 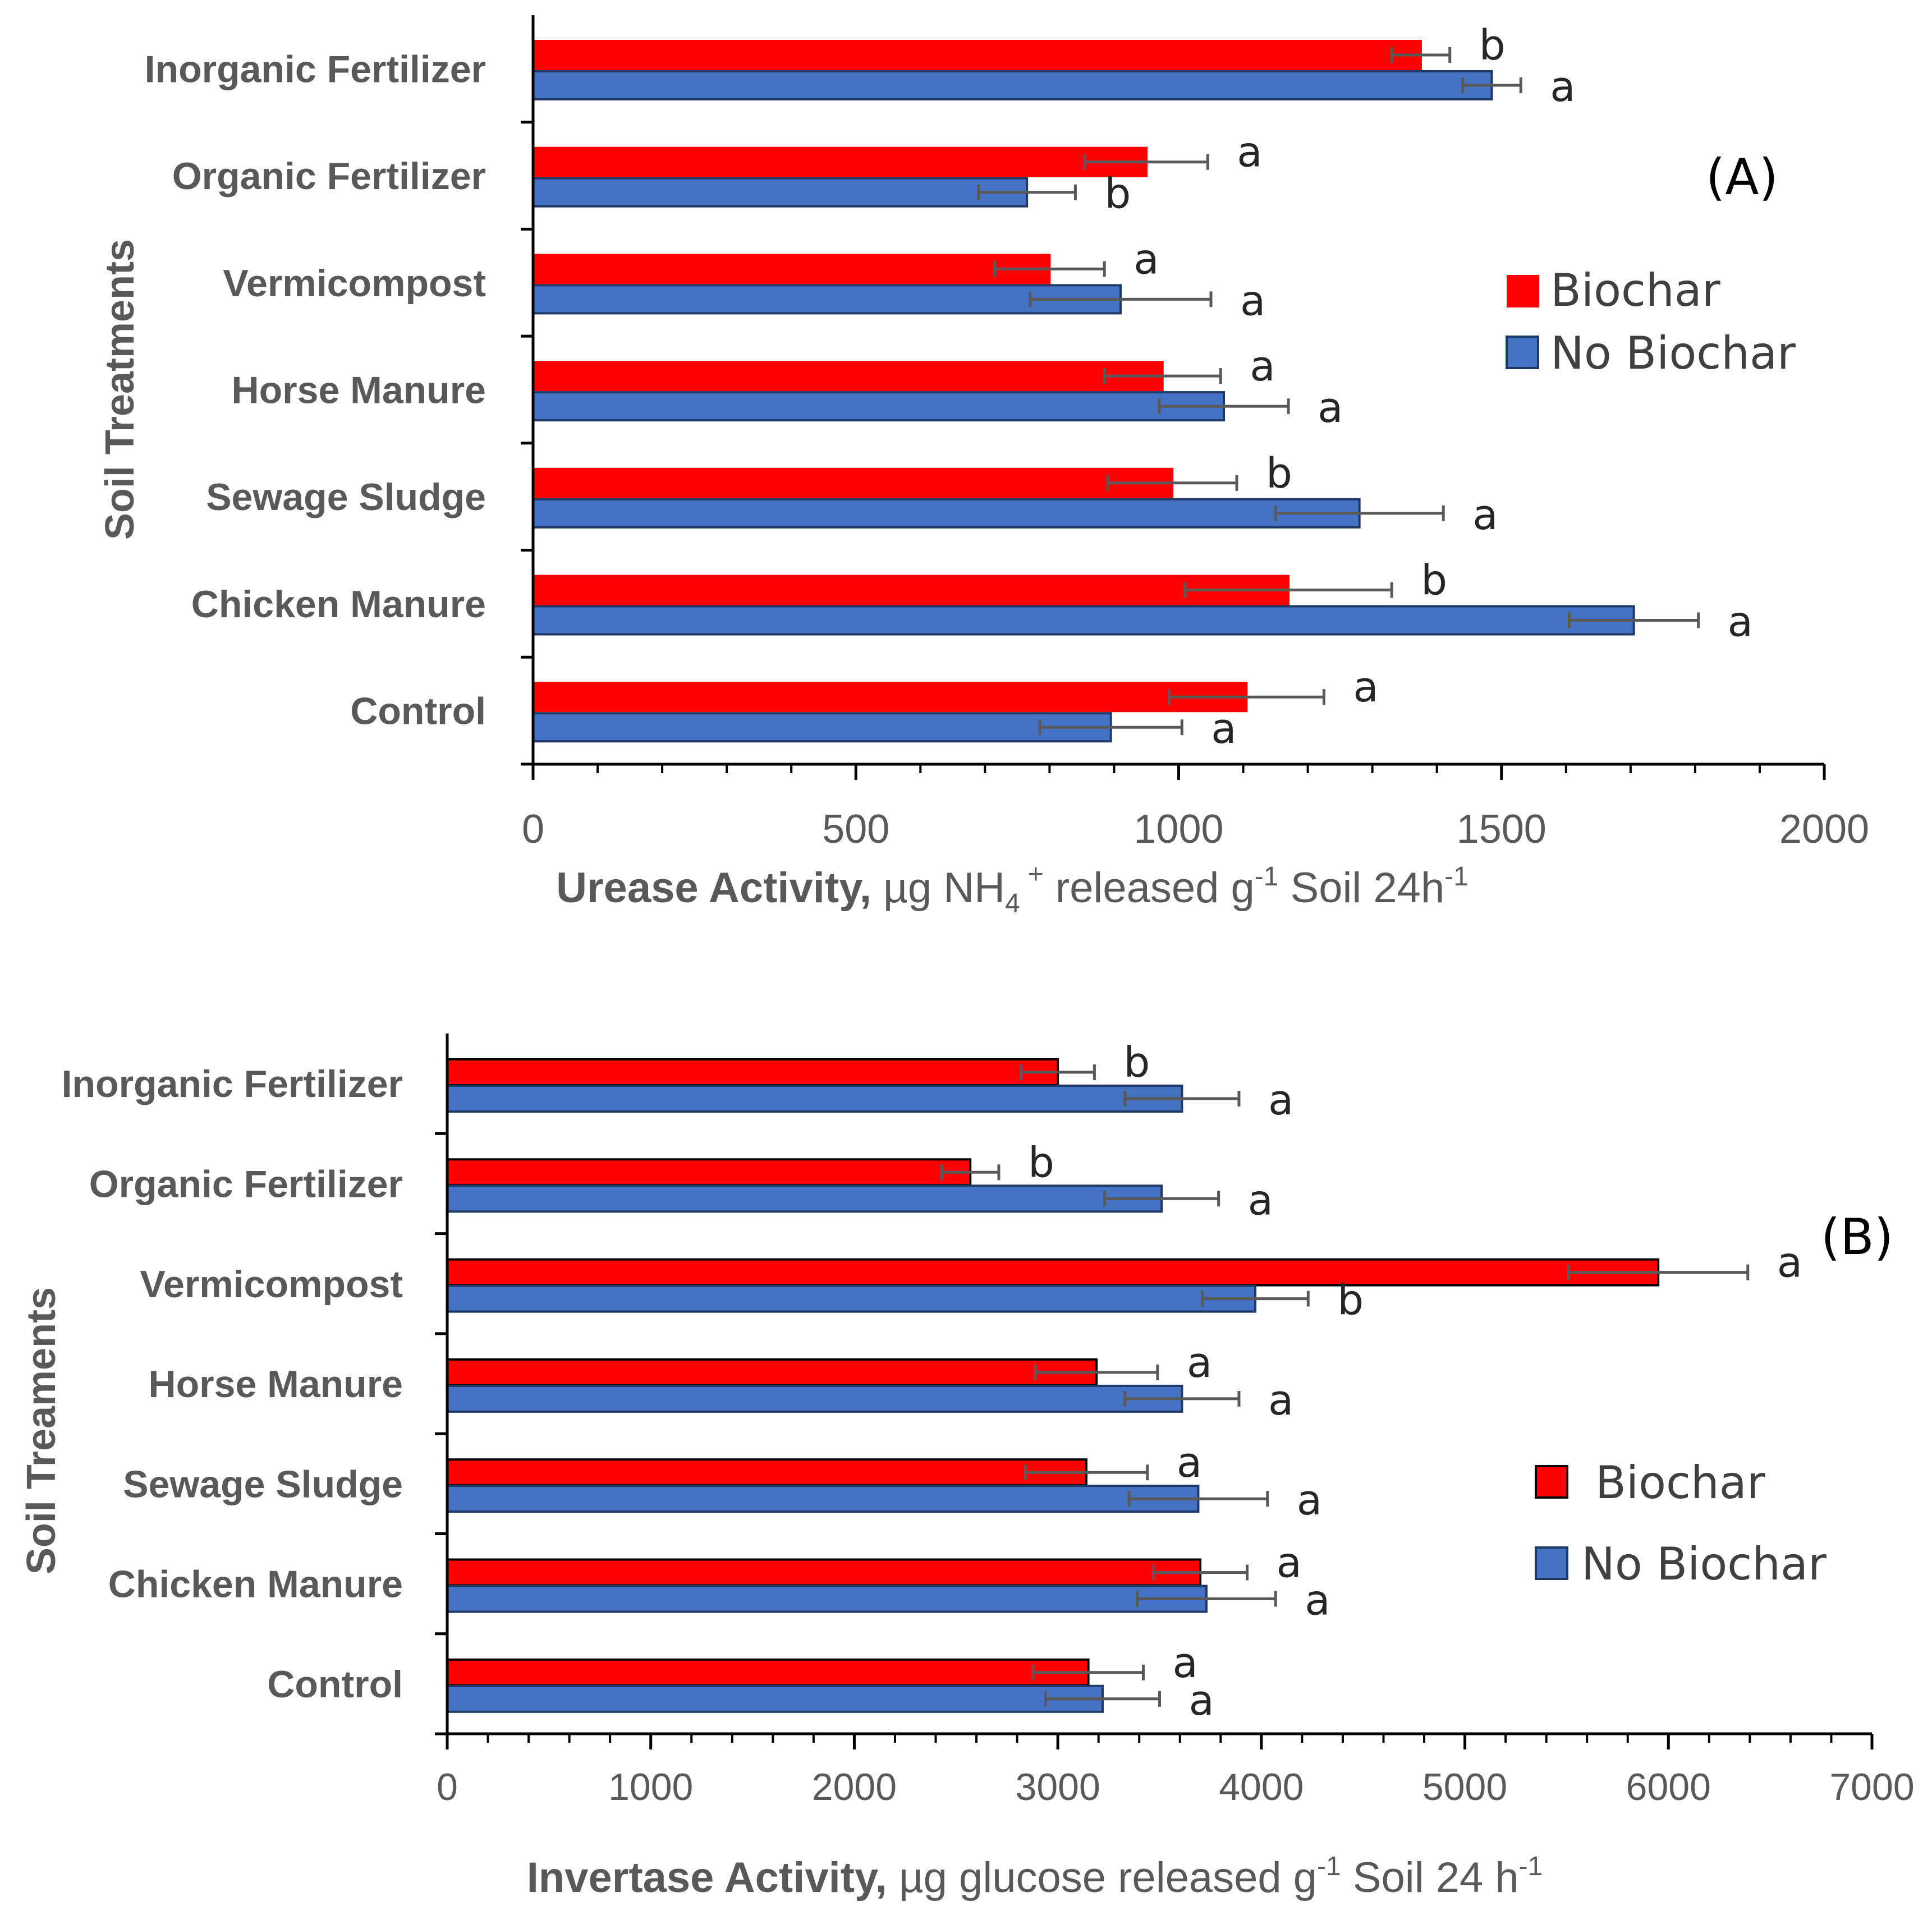 What do you see at coordinates (1704, 1564) in the screenshot?
I see `legend-b-nobiochar-label: No Biochar` at bounding box center [1704, 1564].